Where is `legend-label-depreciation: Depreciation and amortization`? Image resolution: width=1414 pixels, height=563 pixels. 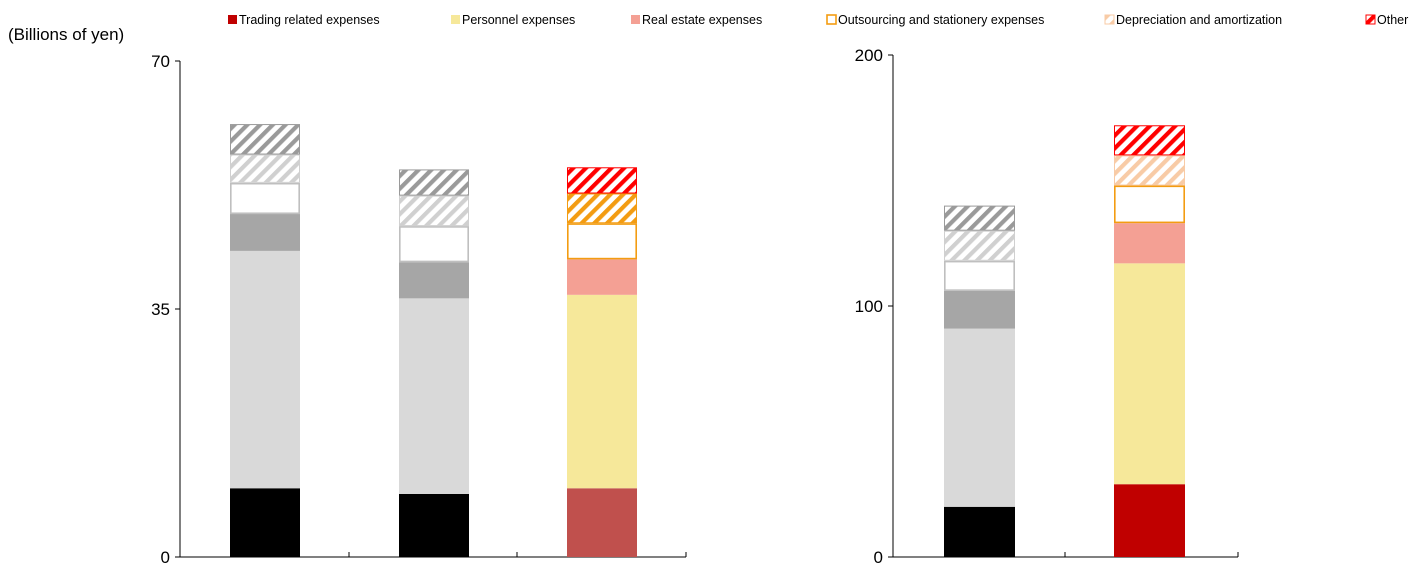
legend-label-depreciation: Depreciation and amortization is located at coordinates (1199, 20).